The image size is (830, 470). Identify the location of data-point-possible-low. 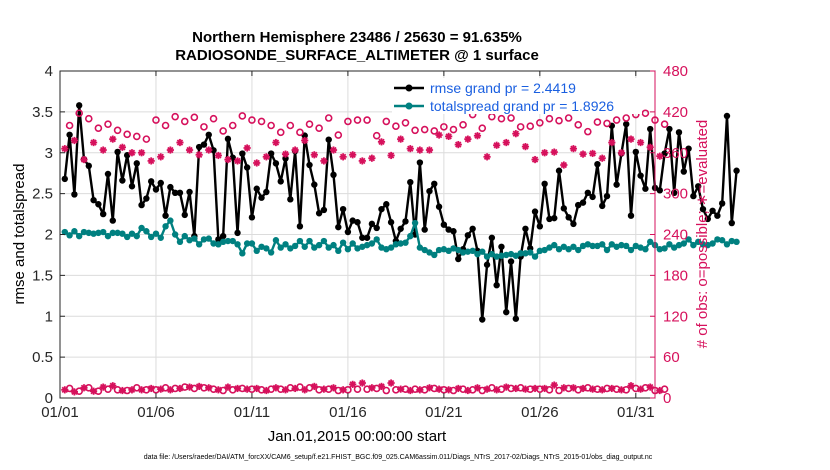
(386, 390).